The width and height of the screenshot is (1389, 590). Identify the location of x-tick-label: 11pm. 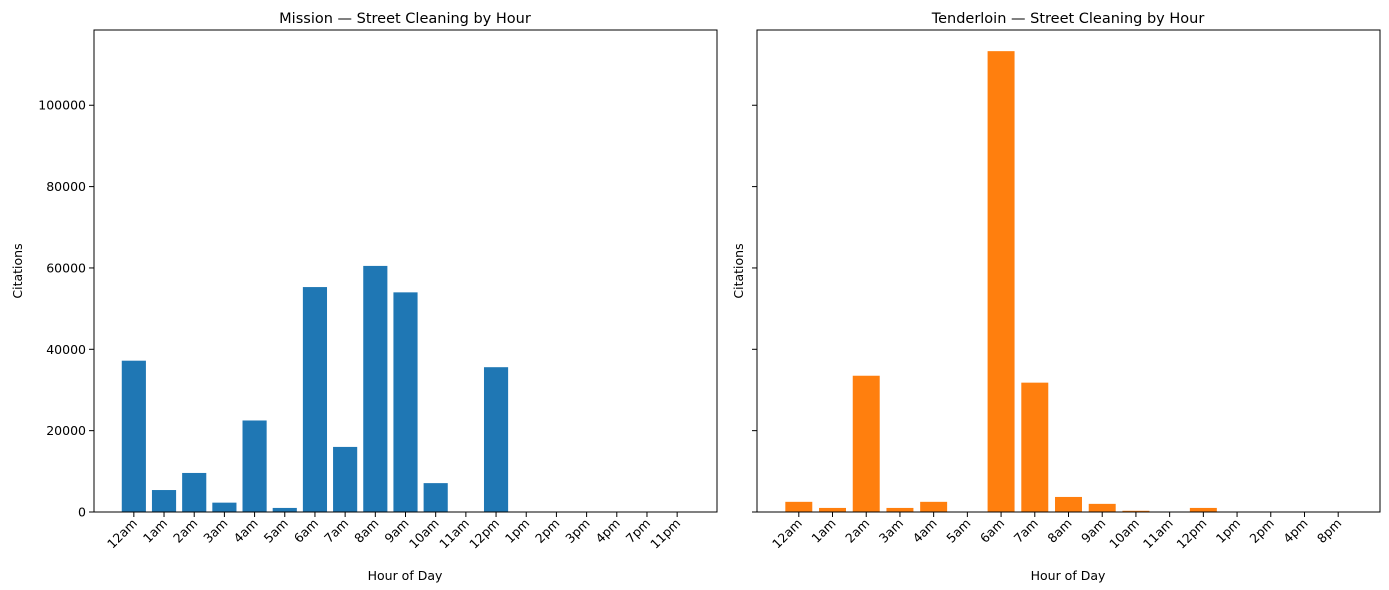
(665, 534).